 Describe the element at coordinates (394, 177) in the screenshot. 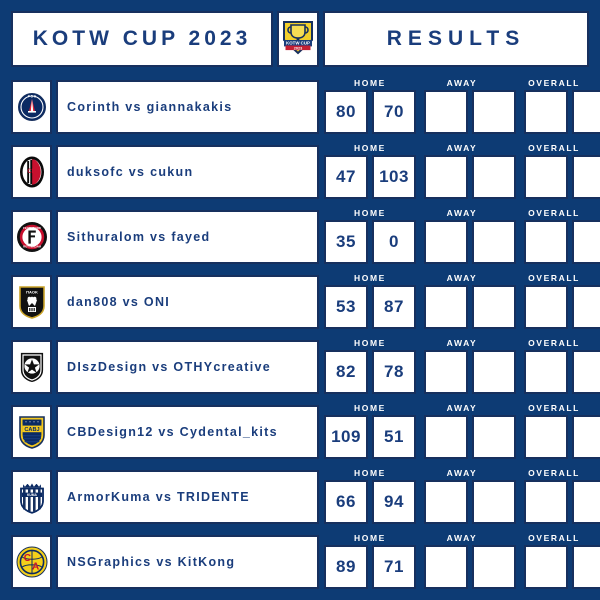

I see `score-cell-home-2: 103` at that location.